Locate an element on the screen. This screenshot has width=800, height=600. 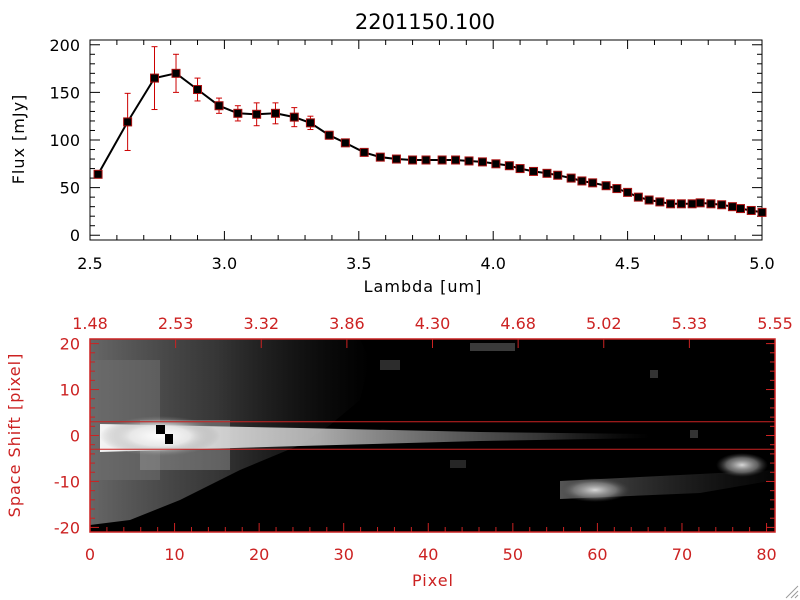
x-tick-label: 40 is located at coordinates (428, 554).